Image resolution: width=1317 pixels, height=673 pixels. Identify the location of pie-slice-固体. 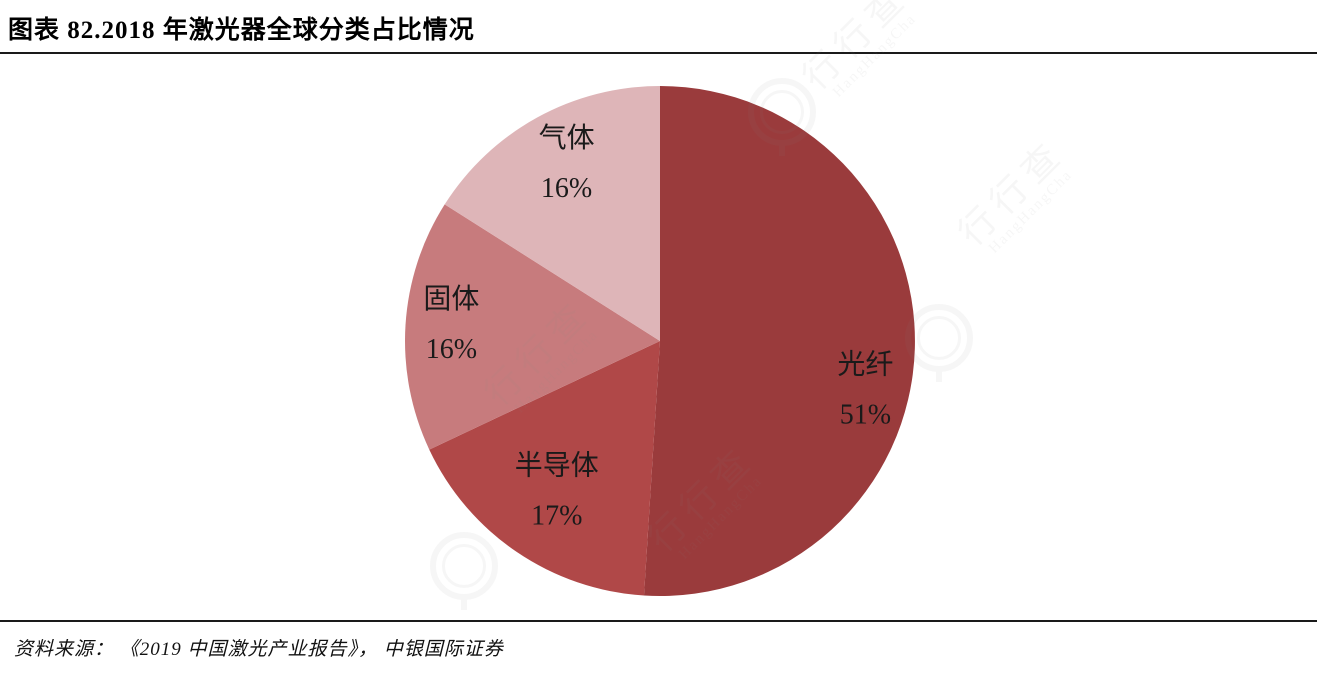
(532, 327).